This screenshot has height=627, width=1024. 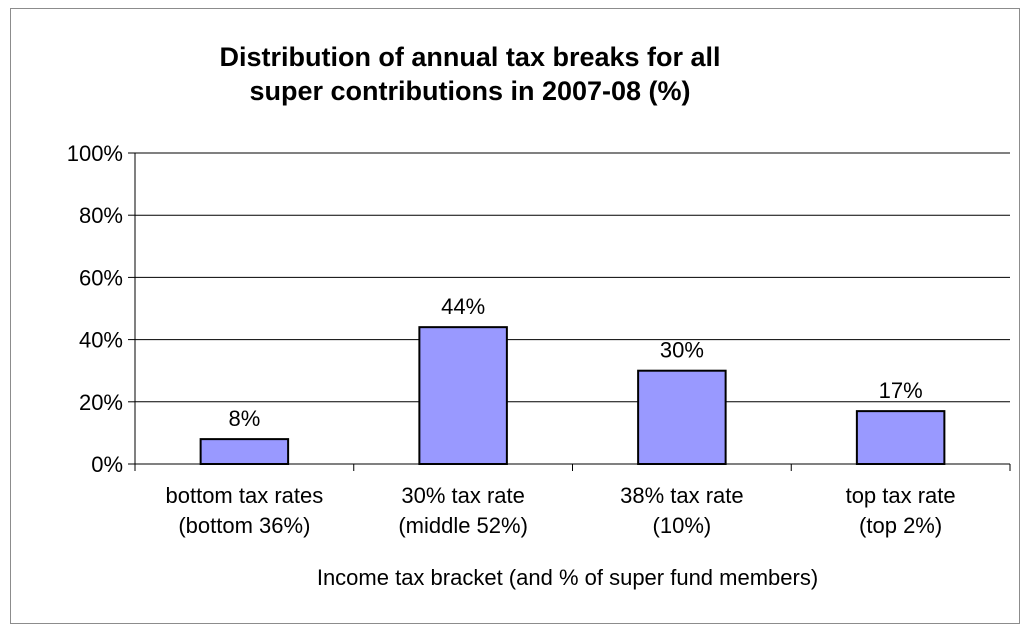 I want to click on x-tick-label: 30% tax rate, so click(x=463, y=495).